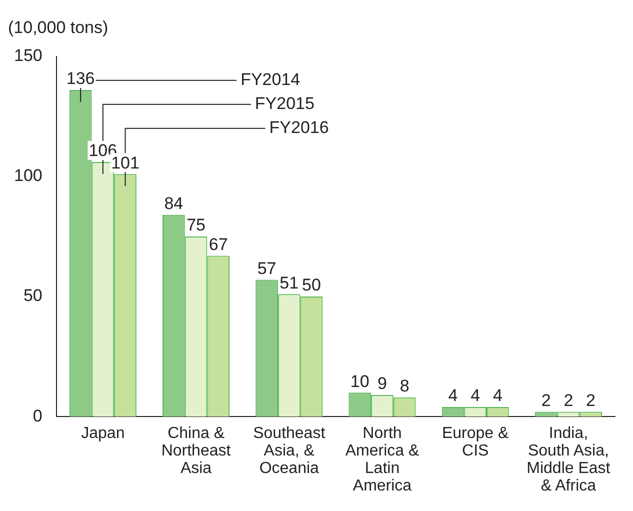 Image resolution: width=633 pixels, height=511 pixels. What do you see at coordinates (311, 285) in the screenshot?
I see `data-label: 50` at bounding box center [311, 285].